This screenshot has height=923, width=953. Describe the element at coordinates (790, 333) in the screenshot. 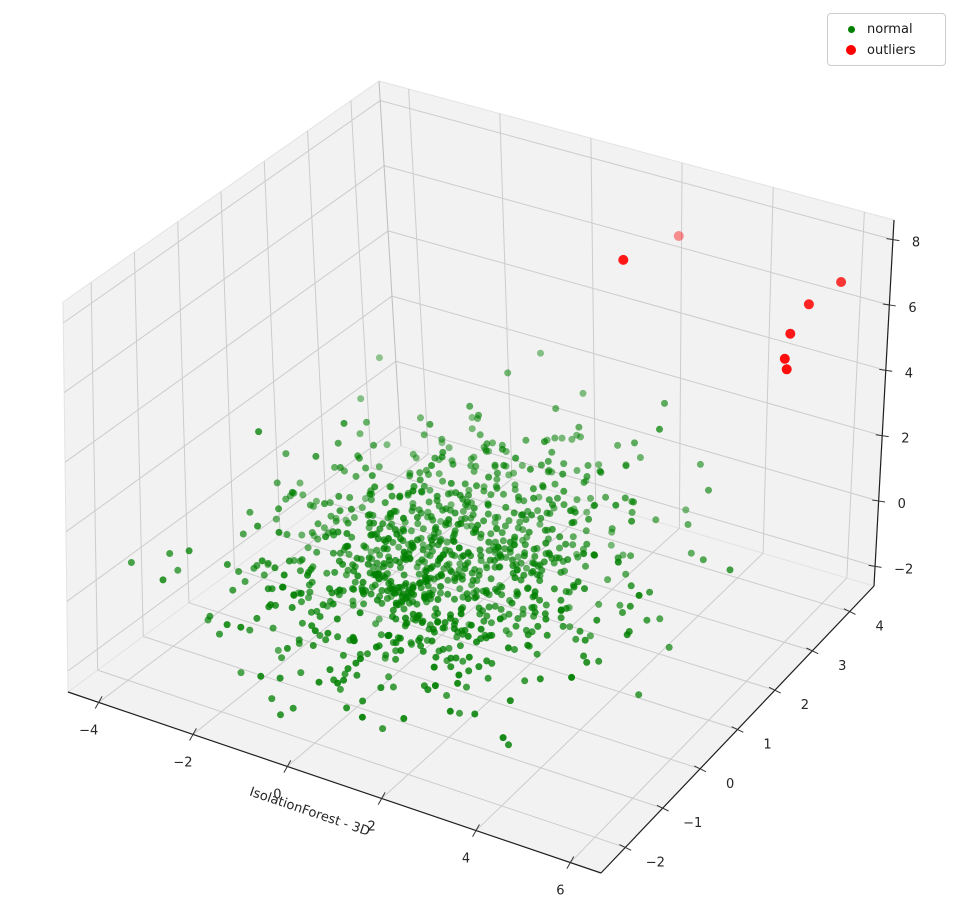

I see `scatter-point-outlier` at that location.